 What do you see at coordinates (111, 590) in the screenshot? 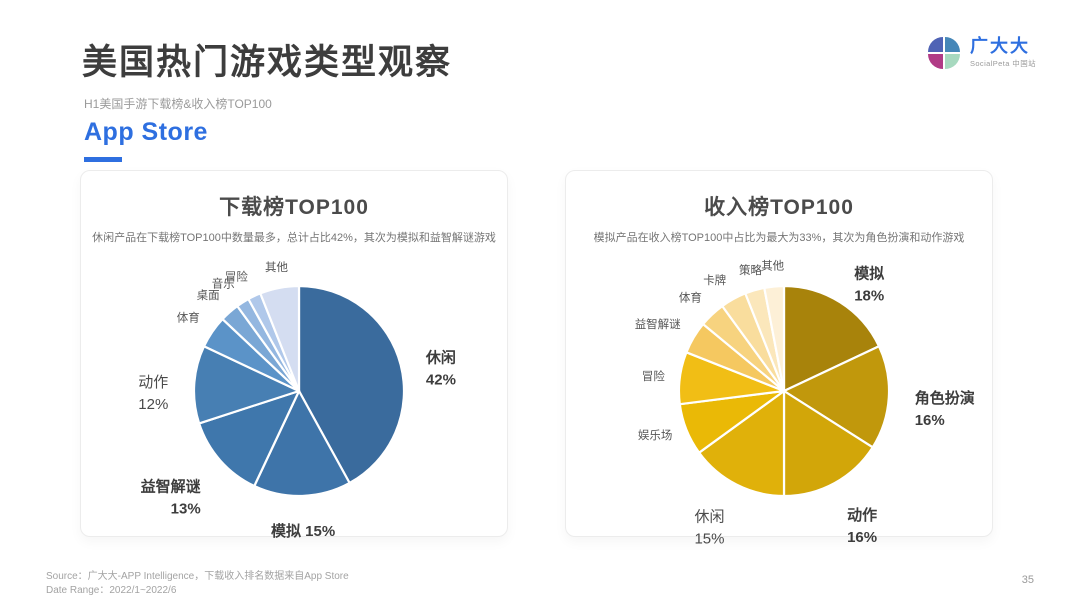
I see `footer-date-range: Date Range：2022/1~2022/6` at bounding box center [111, 590].